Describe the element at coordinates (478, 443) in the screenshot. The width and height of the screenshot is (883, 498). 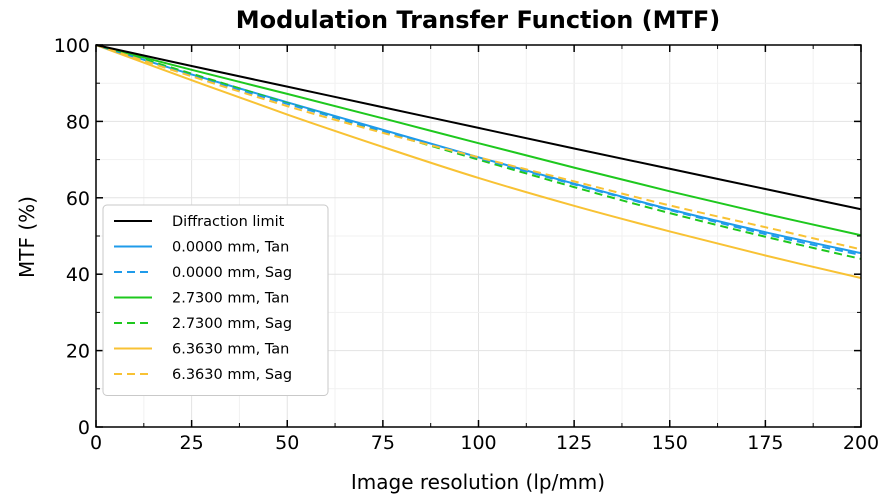
I see `x-tick-label: 100` at that location.